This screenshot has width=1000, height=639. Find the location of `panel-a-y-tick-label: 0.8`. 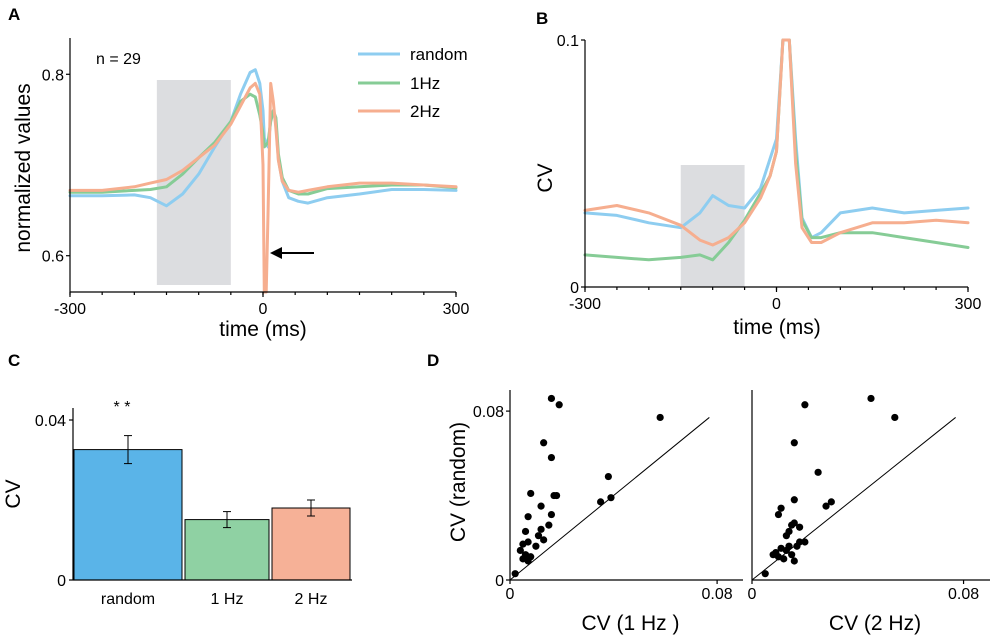

panel-a-y-tick-label: 0.8 is located at coordinates (53, 75).